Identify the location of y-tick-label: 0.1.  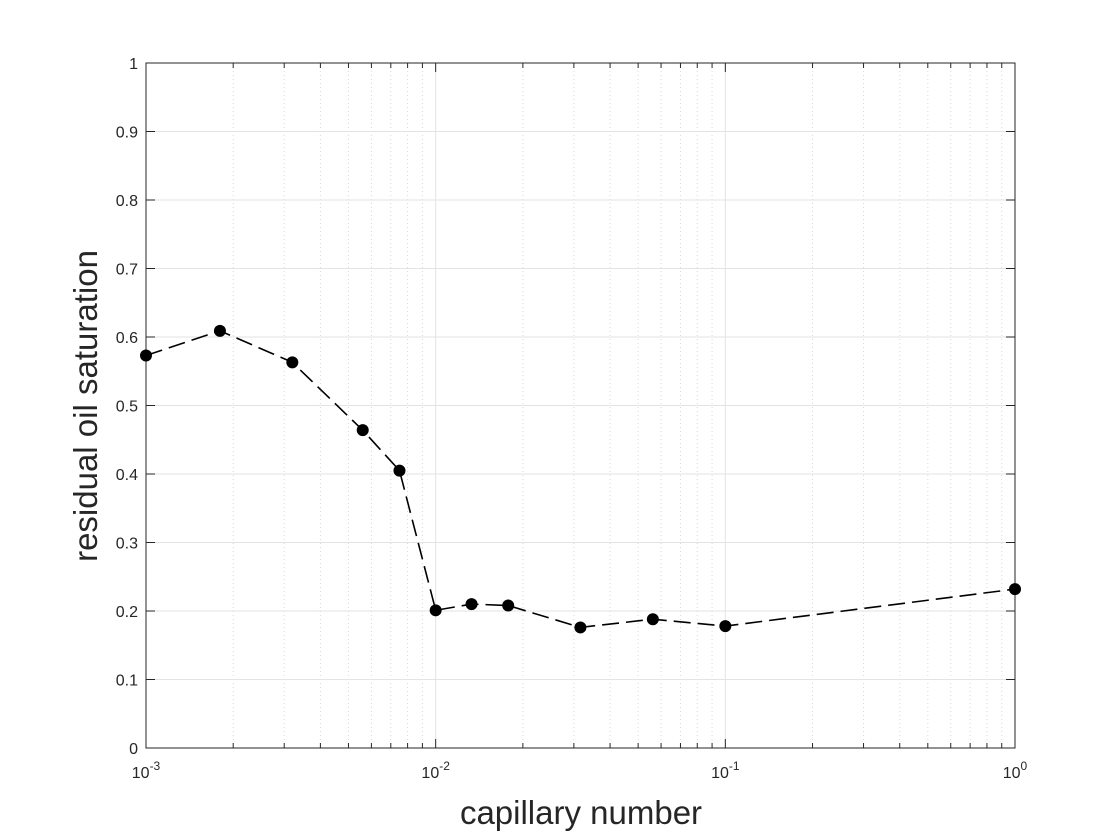
(127, 681).